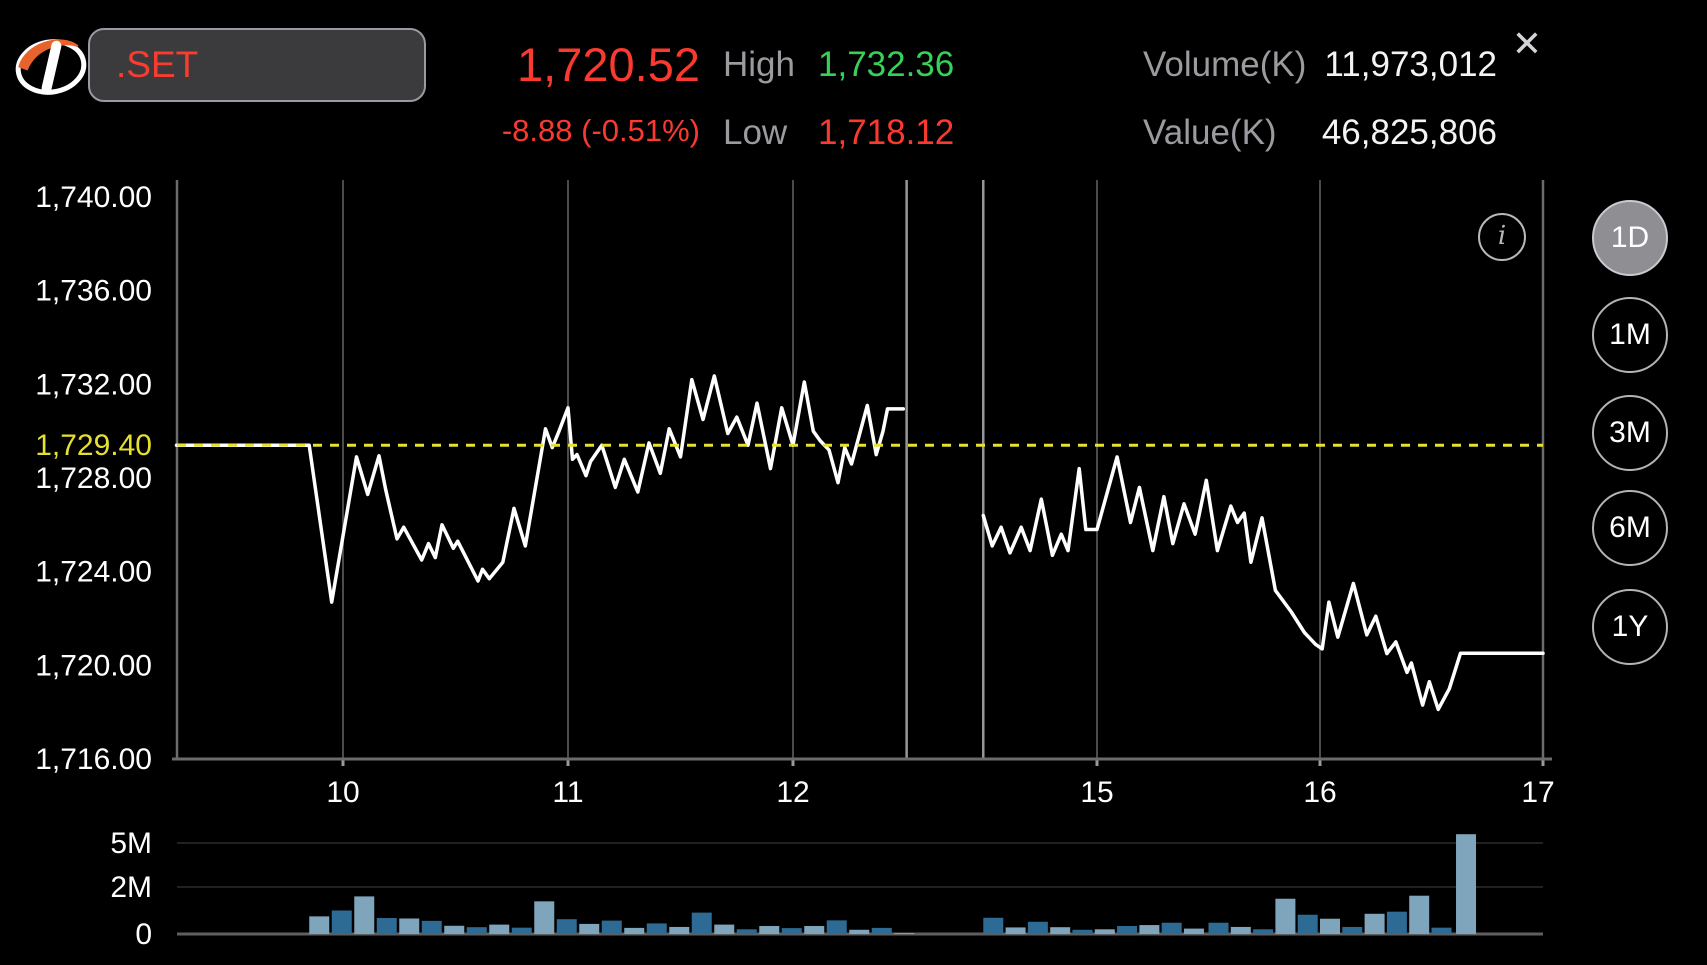 The image size is (1707, 965). Describe the element at coordinates (93, 445) in the screenshot. I see `prev-close-label: 1,729.40` at that location.